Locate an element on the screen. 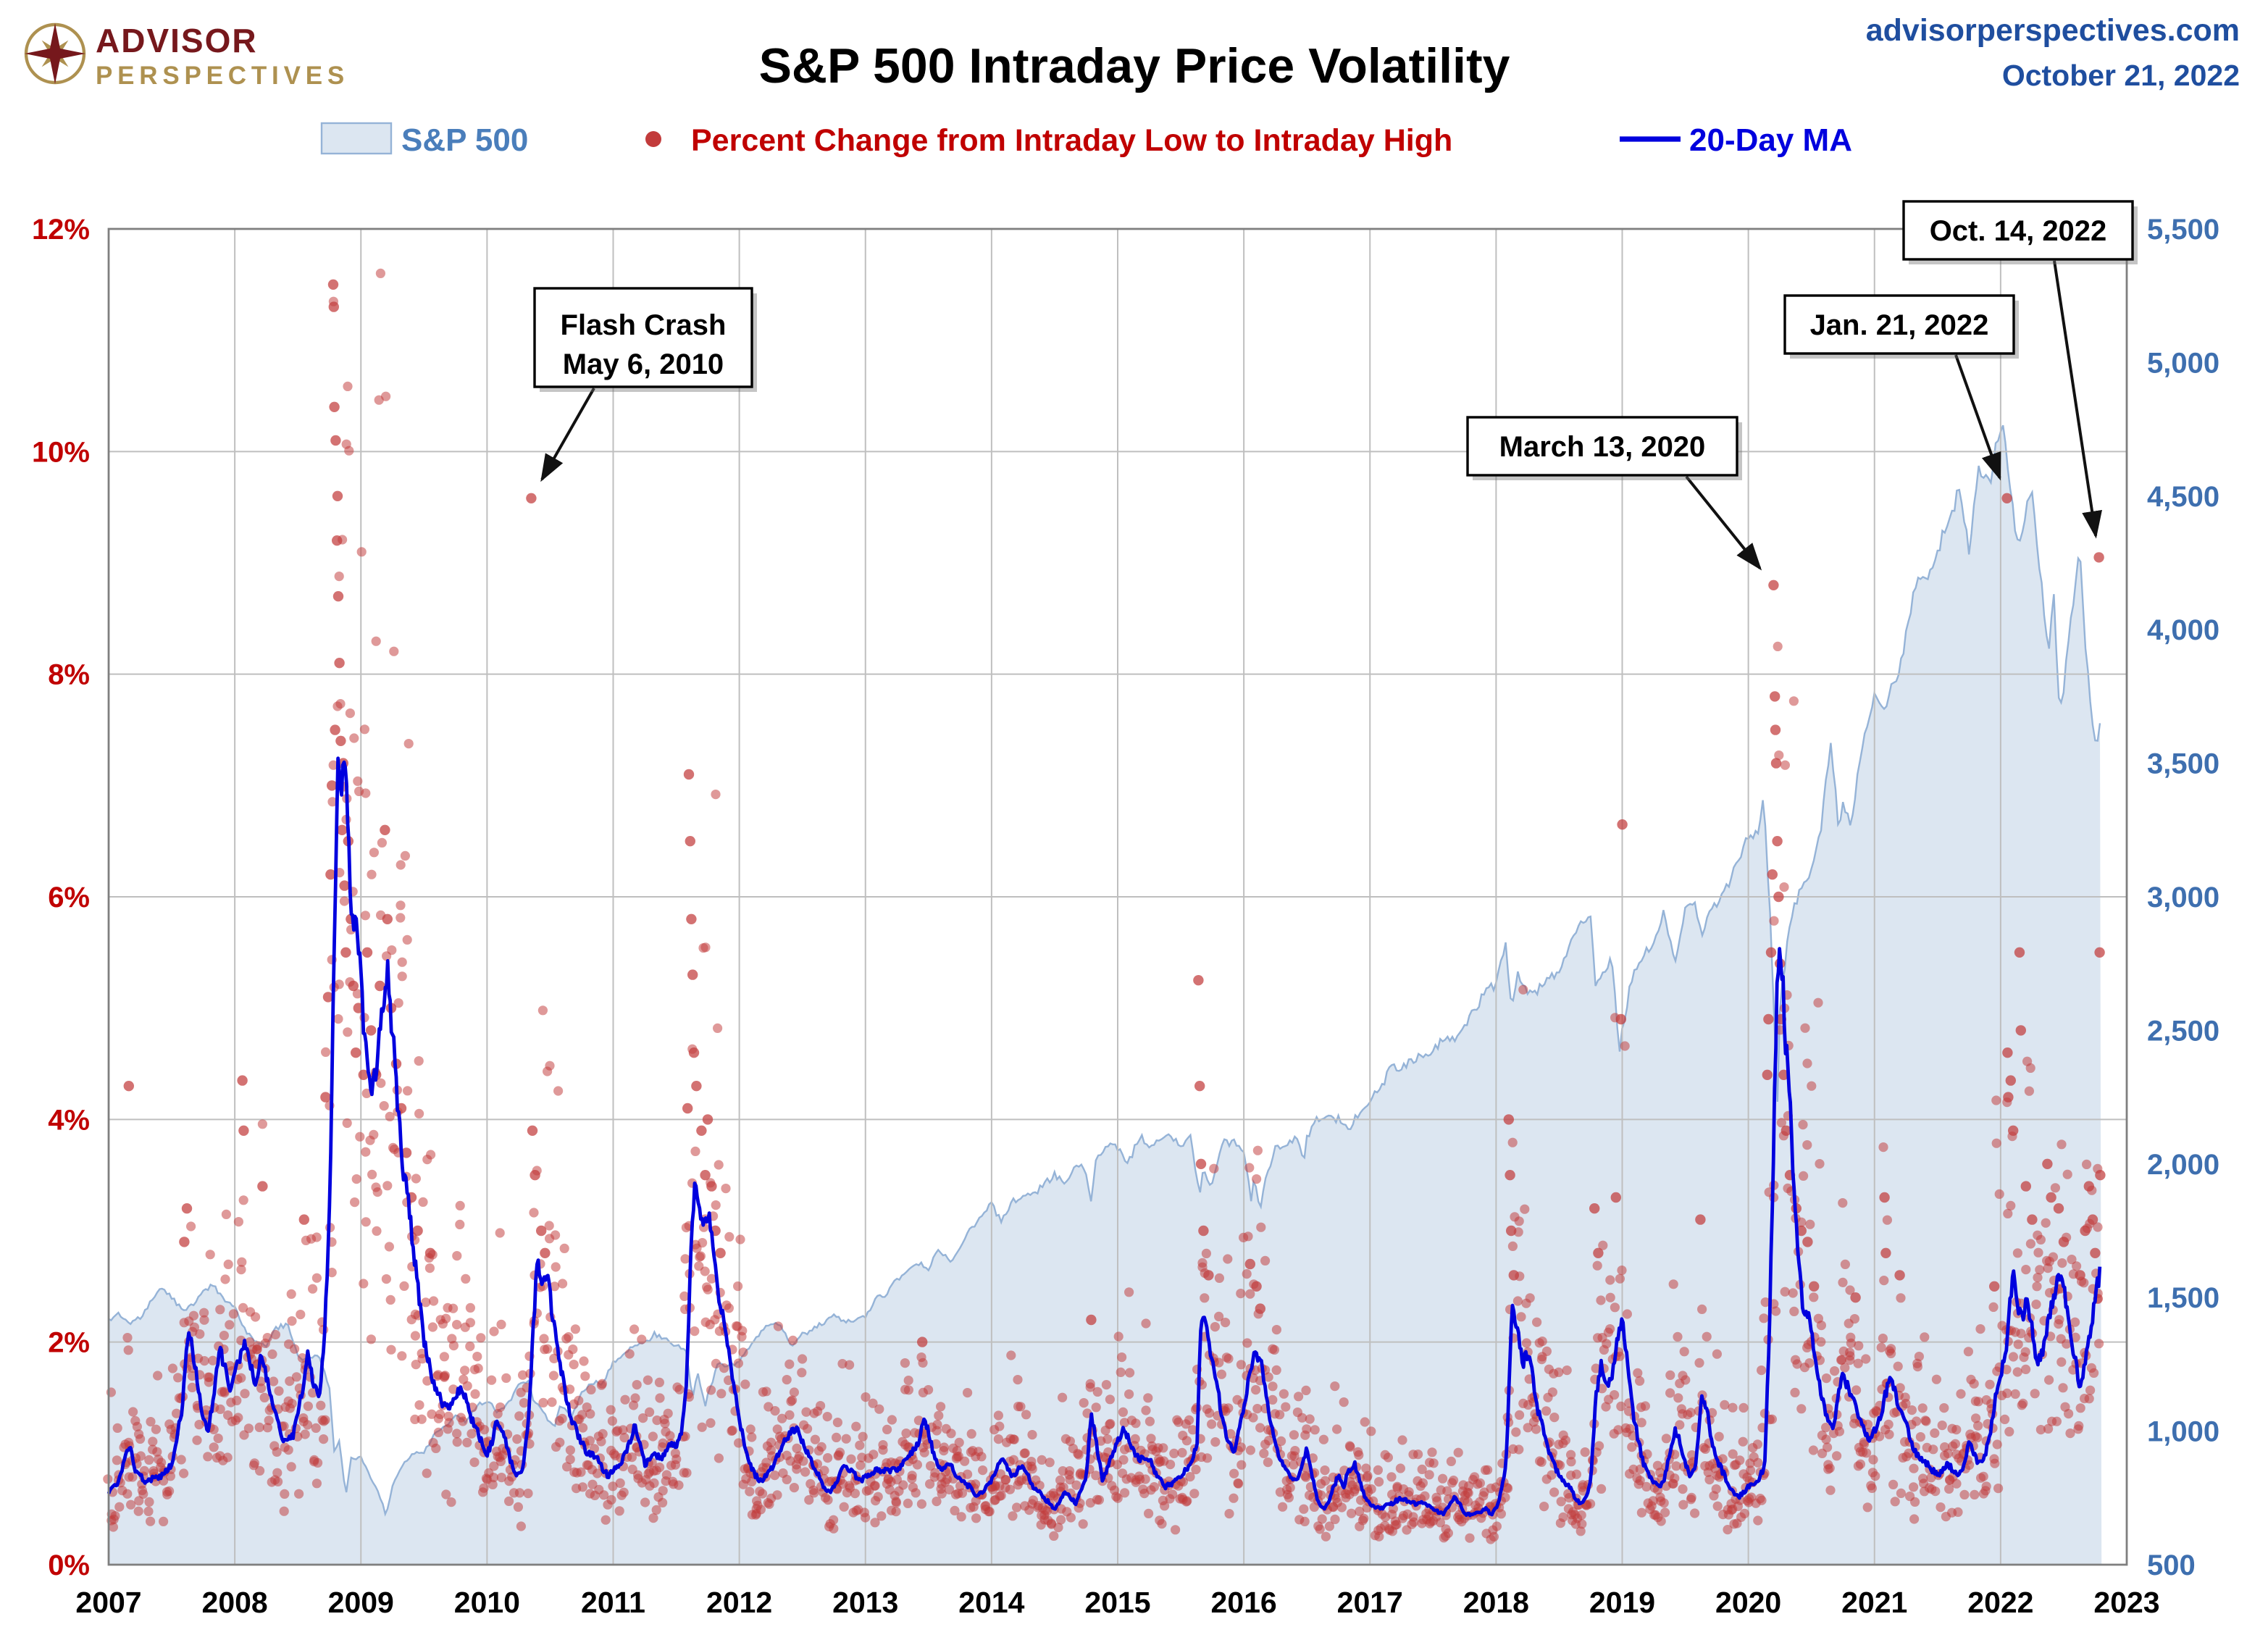  annotation-box is located at coordinates (2018, 230).